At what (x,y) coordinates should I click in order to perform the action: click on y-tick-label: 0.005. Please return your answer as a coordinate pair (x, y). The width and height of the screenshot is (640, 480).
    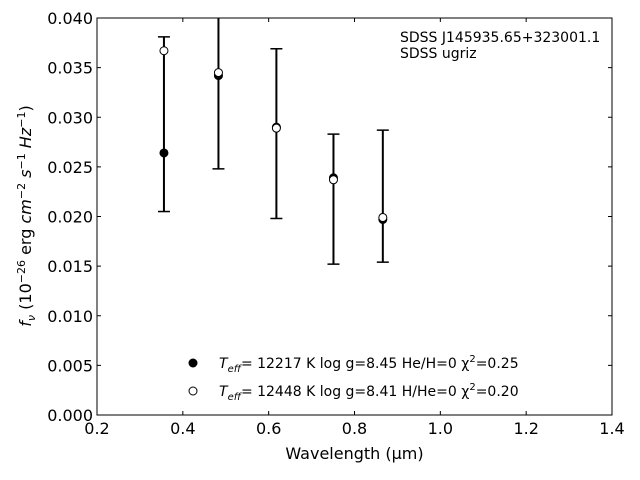
    Looking at the image, I should click on (70, 365).